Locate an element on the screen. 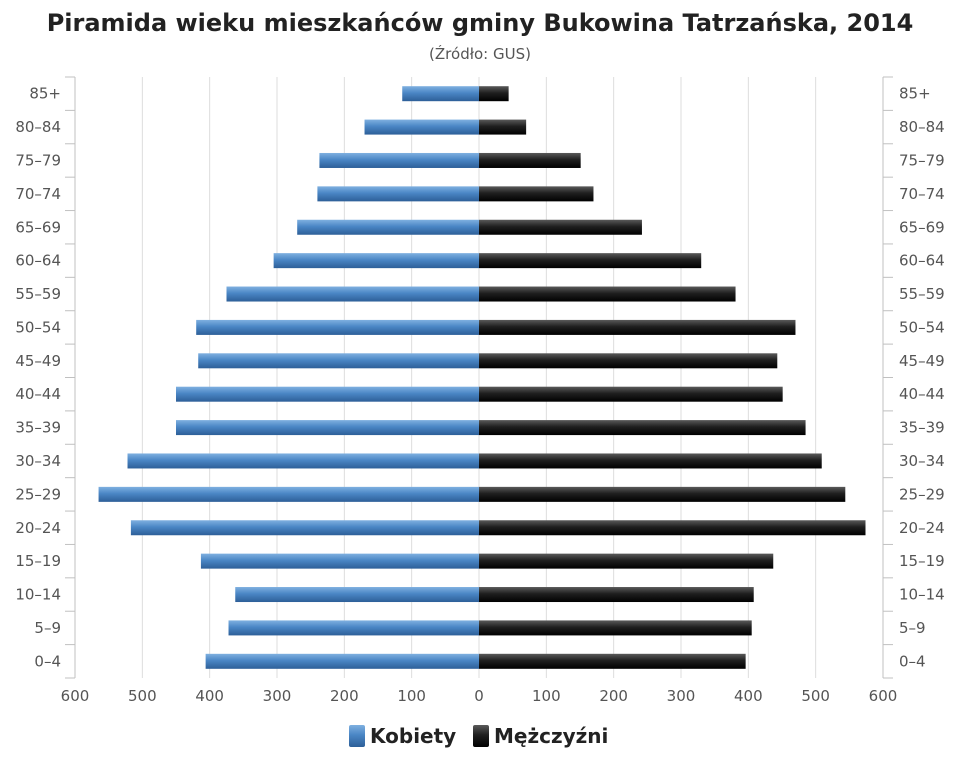 The width and height of the screenshot is (960, 768). category-label-left: 60–64 is located at coordinates (38, 261).